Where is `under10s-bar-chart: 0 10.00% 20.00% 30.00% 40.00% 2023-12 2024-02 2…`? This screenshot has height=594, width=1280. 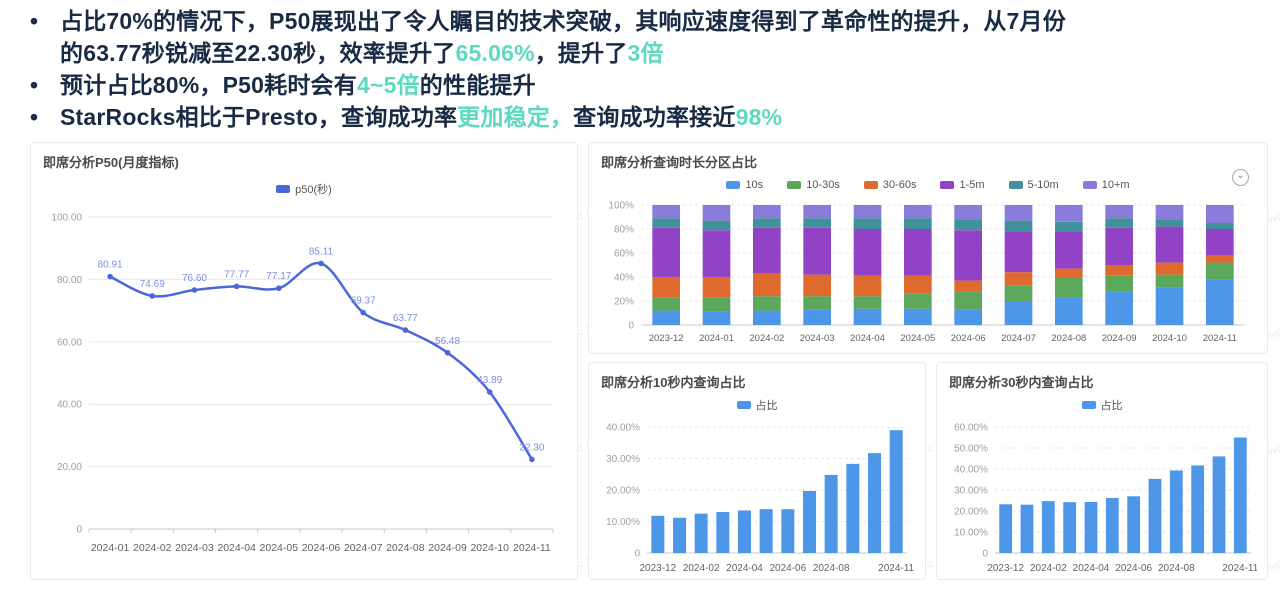 under10s-bar-chart: 0 10.00% 20.00% 30.00% 40.00% 2023-12 2024-02 2… is located at coordinates (758, 498).